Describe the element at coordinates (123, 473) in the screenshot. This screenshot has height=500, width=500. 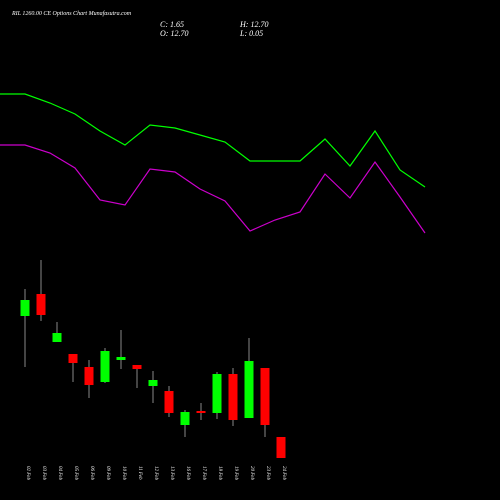
I see `x-tick-label: 10 Feb` at that location.